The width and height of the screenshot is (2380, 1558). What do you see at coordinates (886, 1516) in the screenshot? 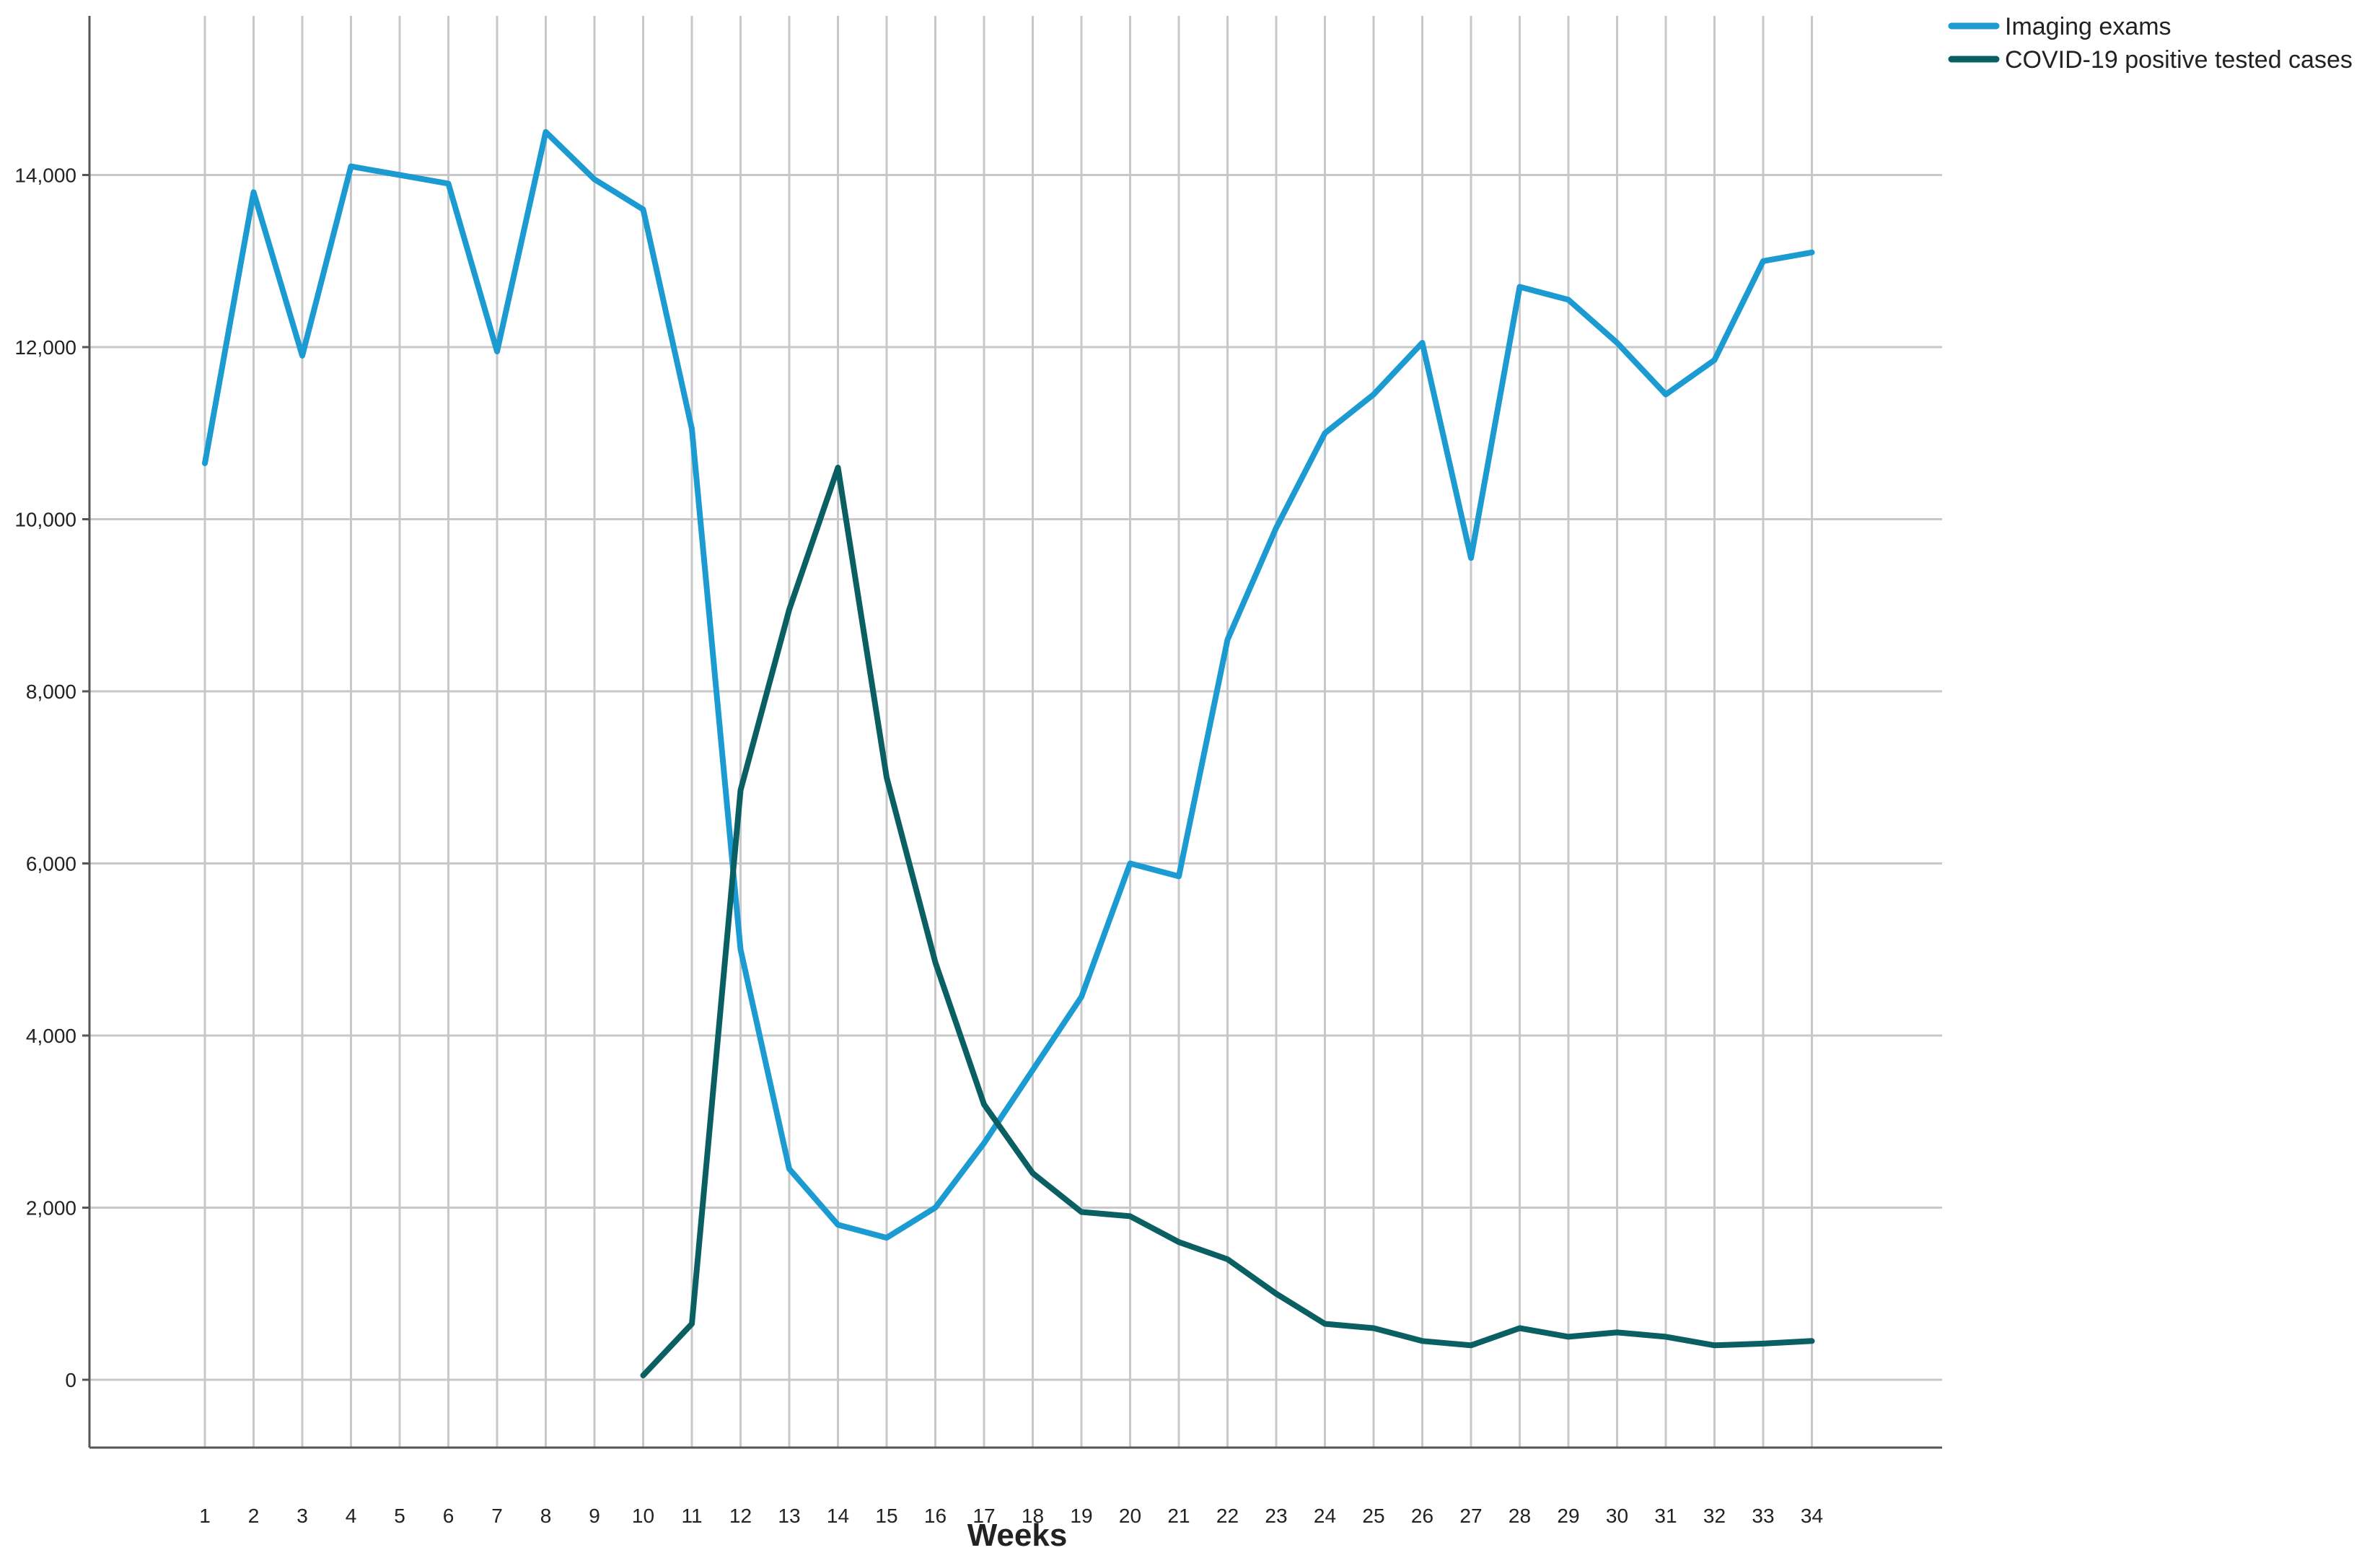
I see `x-tick-label: 15` at bounding box center [886, 1516].